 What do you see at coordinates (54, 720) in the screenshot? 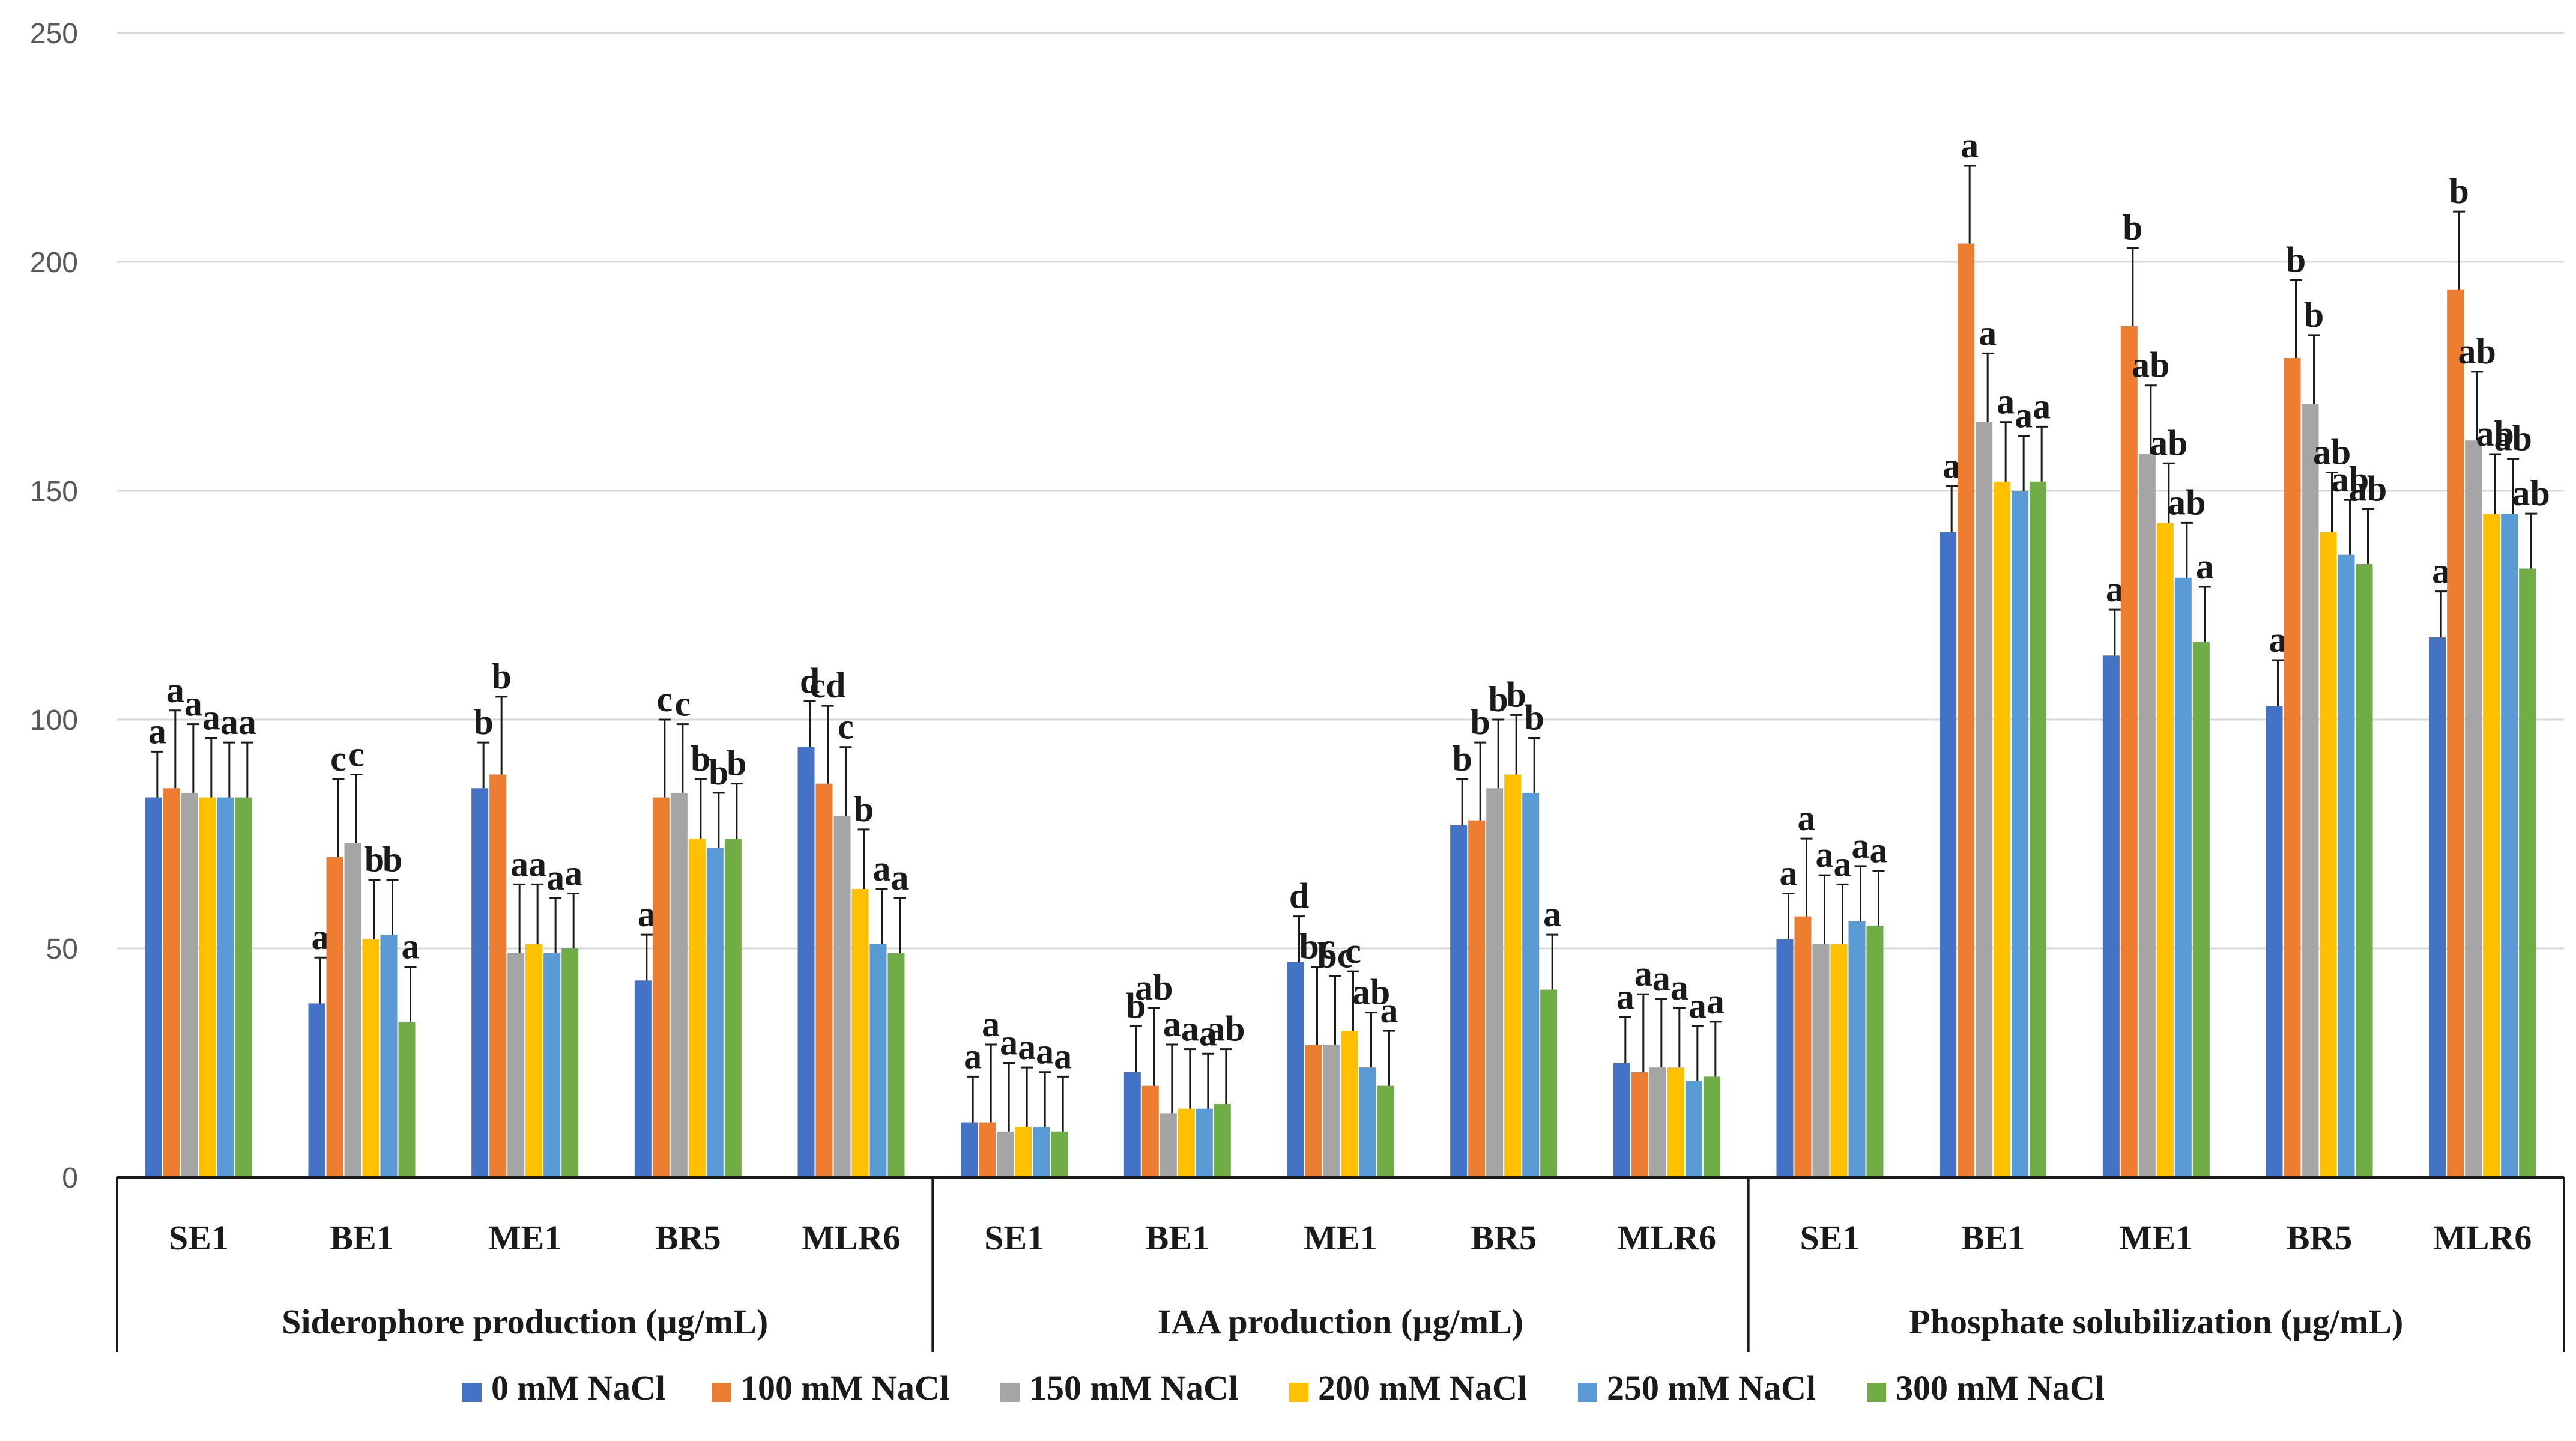
I see `y-tick-label: 100` at bounding box center [54, 720].